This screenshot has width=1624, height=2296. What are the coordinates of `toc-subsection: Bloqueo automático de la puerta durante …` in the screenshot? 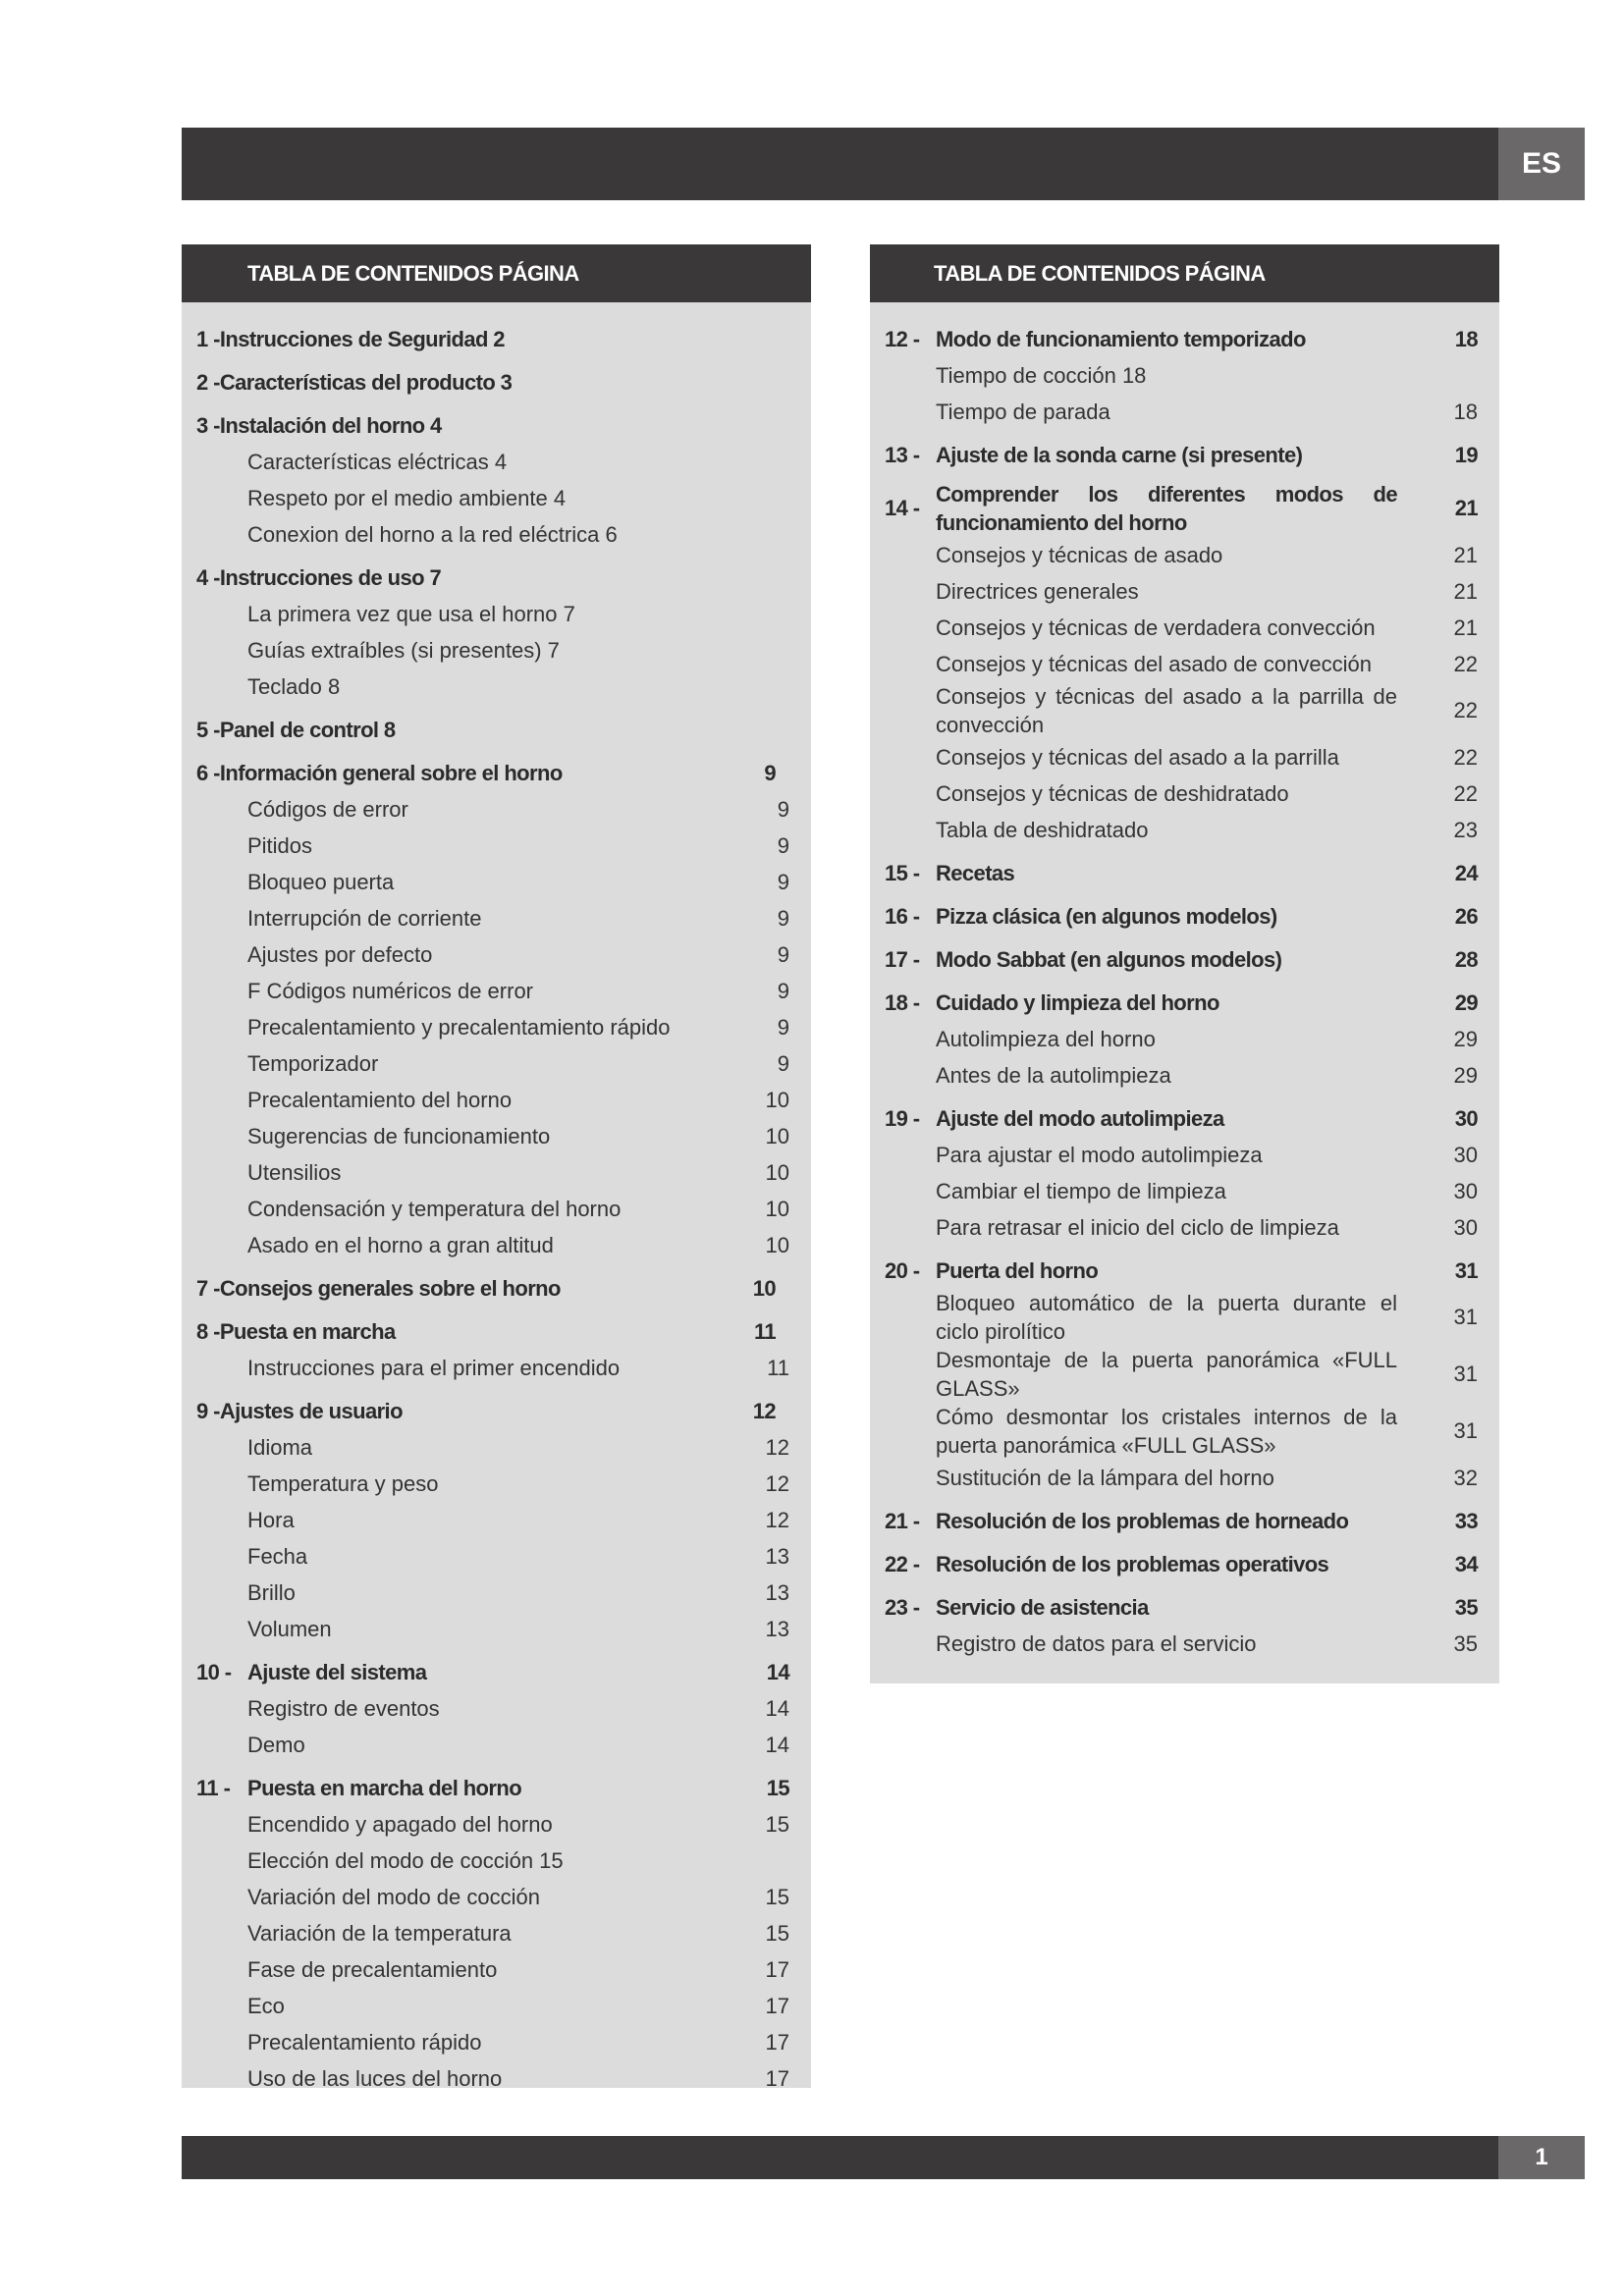 It's located at (1184, 1318).